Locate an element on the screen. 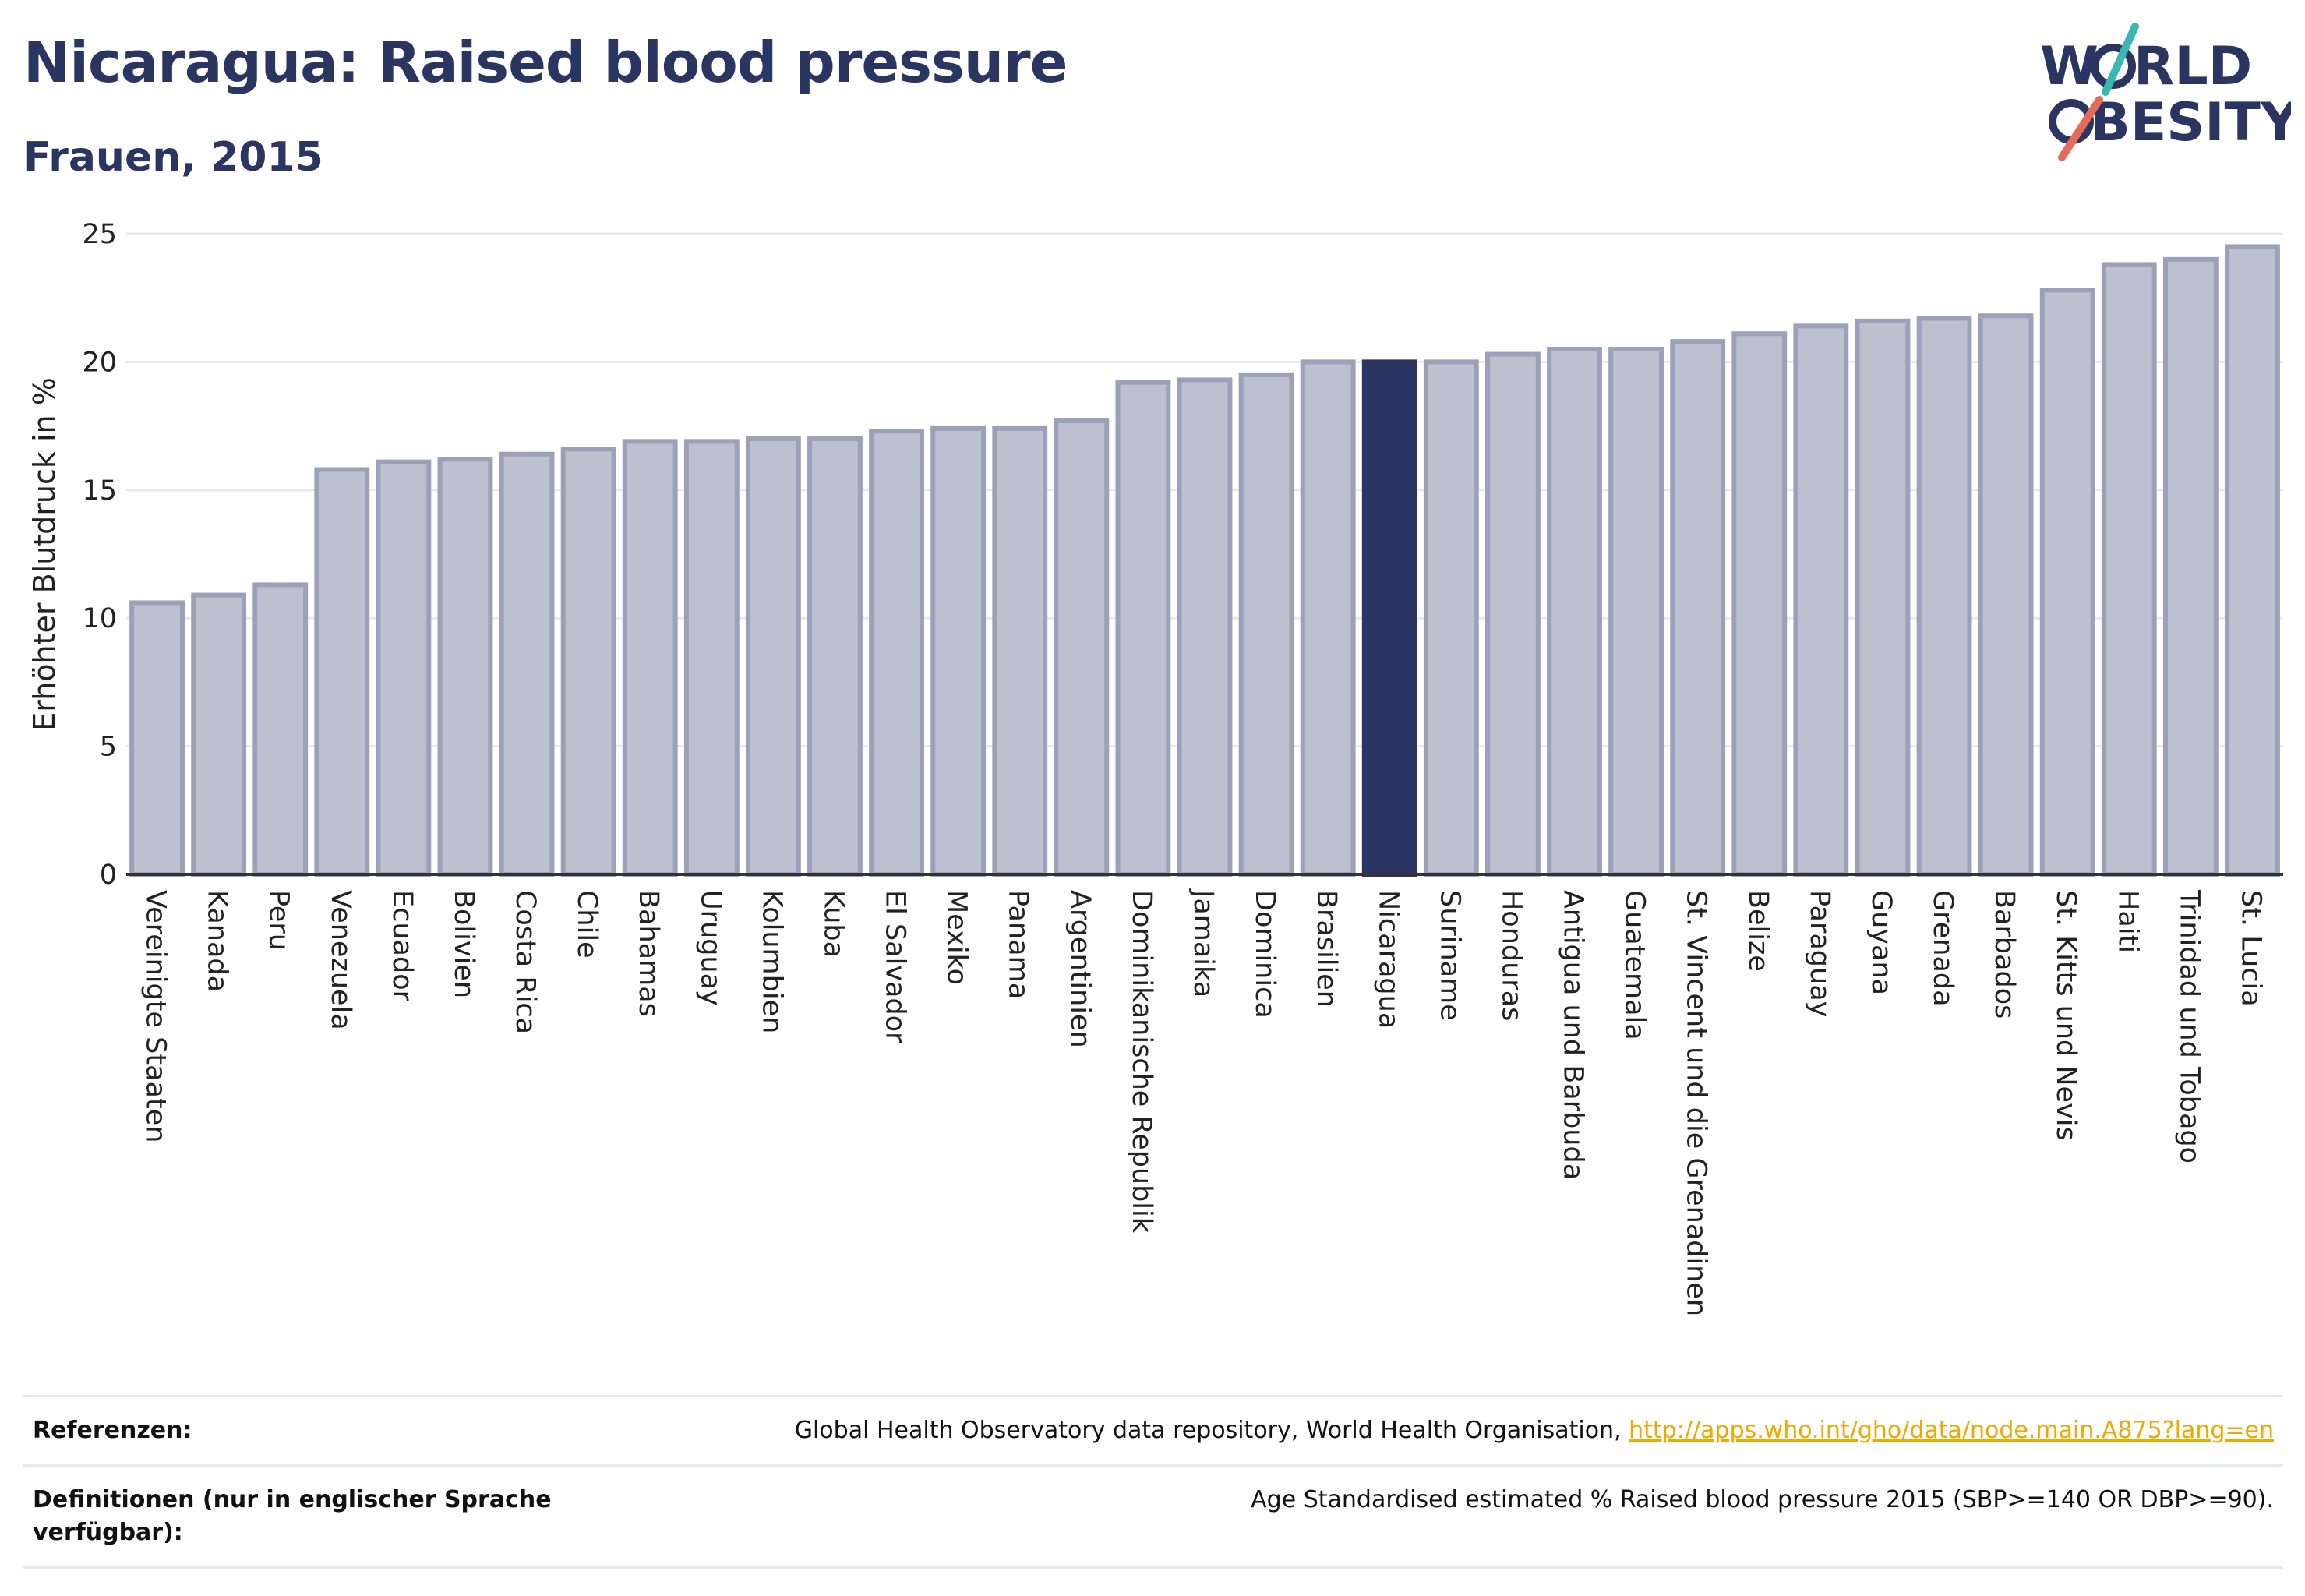 The image size is (2305, 1596). x-category-label: St. Lucia is located at coordinates (2250, 948).